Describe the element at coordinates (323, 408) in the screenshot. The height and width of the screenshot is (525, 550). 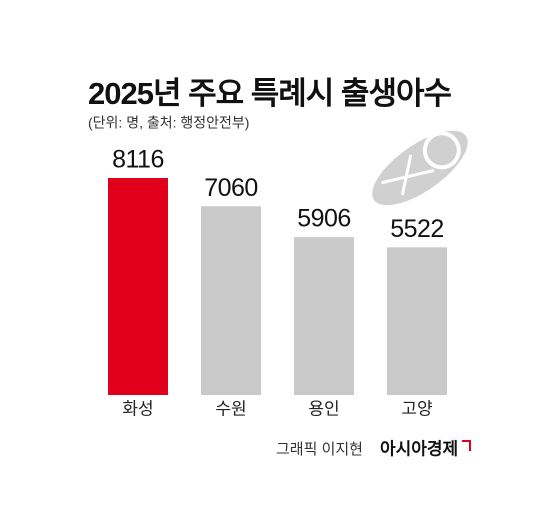
I see `x-tick-label: 용인` at that location.